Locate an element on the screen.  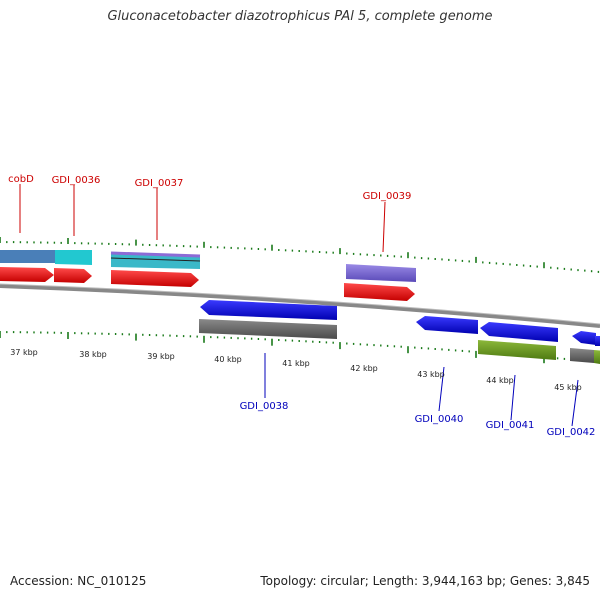
gene-label-GDI_0038: GDI_0038 is located at coordinates (264, 406).